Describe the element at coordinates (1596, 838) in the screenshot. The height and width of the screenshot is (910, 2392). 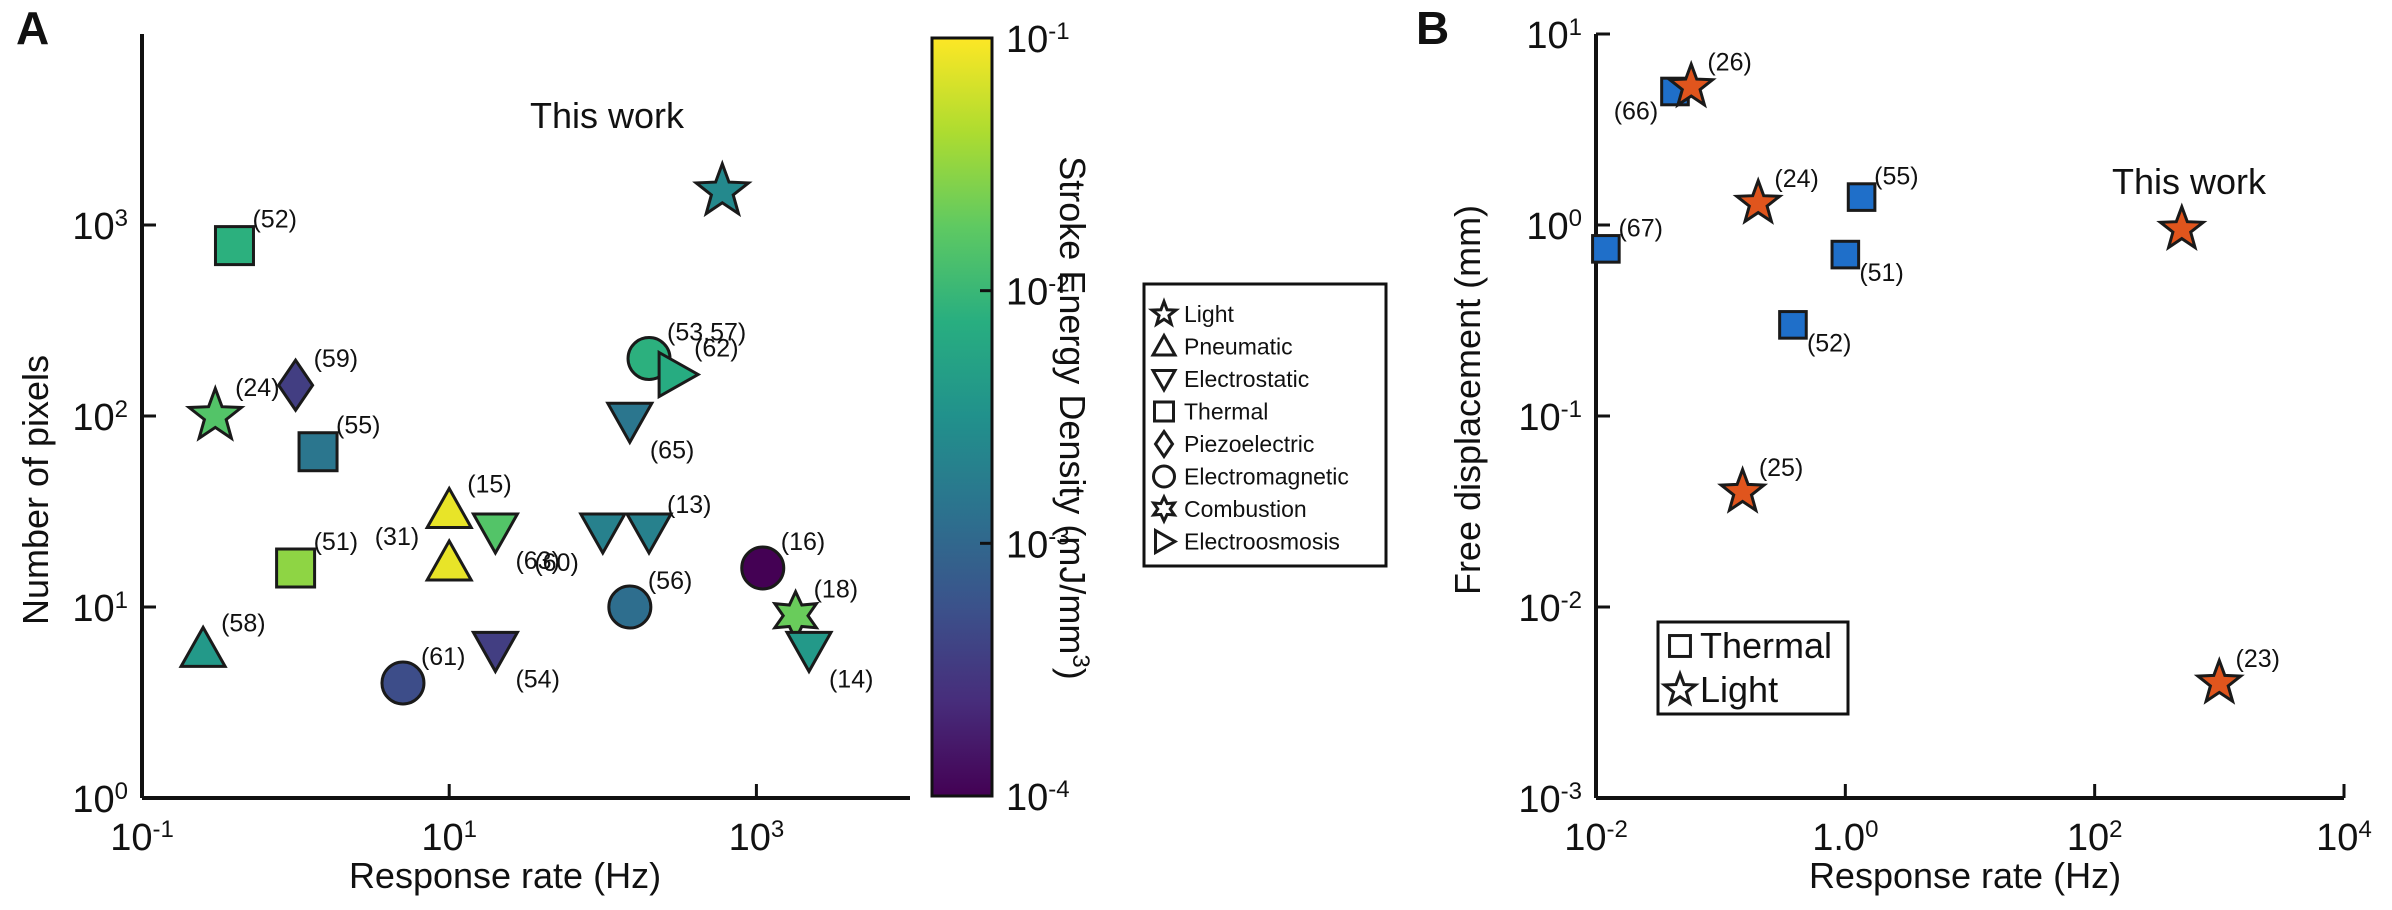
I see `panel-b-x-tick-label: 10⁻²` at that location.